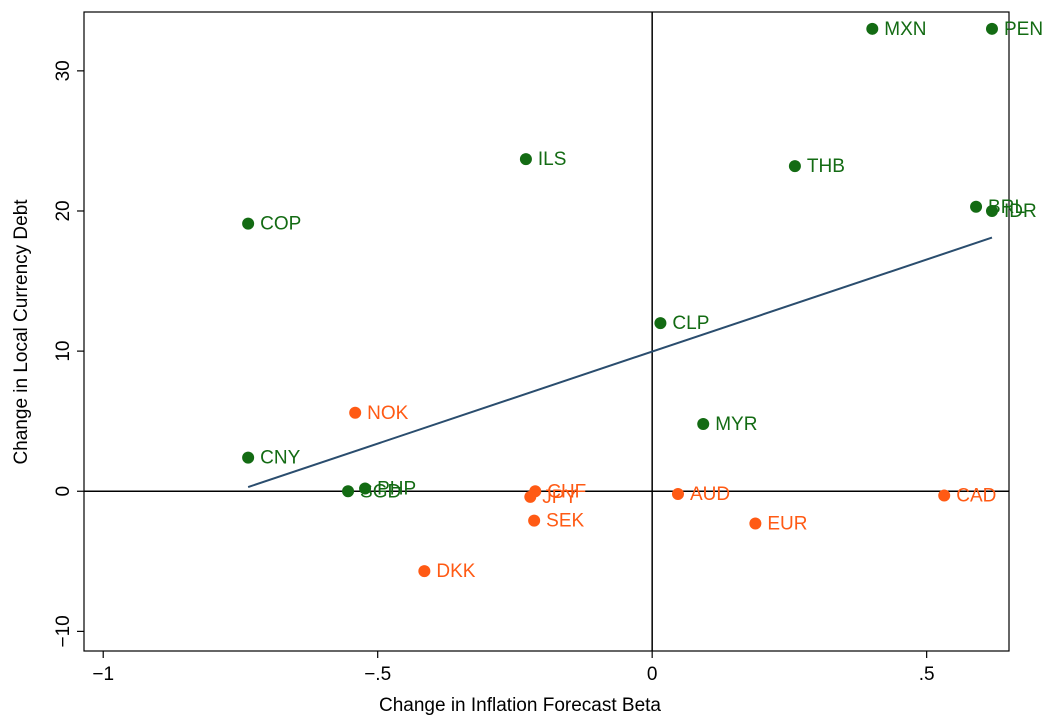 The height and width of the screenshot is (721, 1043). I want to click on point-label: SEK, so click(565, 521).